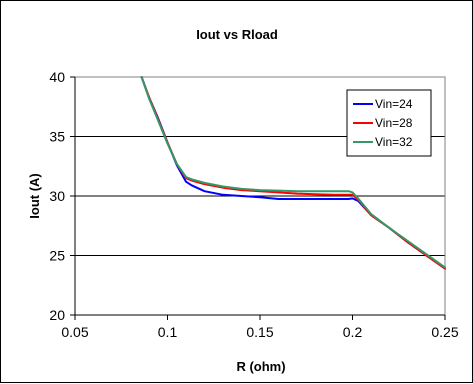 This screenshot has height=384, width=473. What do you see at coordinates (57, 137) in the screenshot?
I see `y-tick-label: 35` at bounding box center [57, 137].